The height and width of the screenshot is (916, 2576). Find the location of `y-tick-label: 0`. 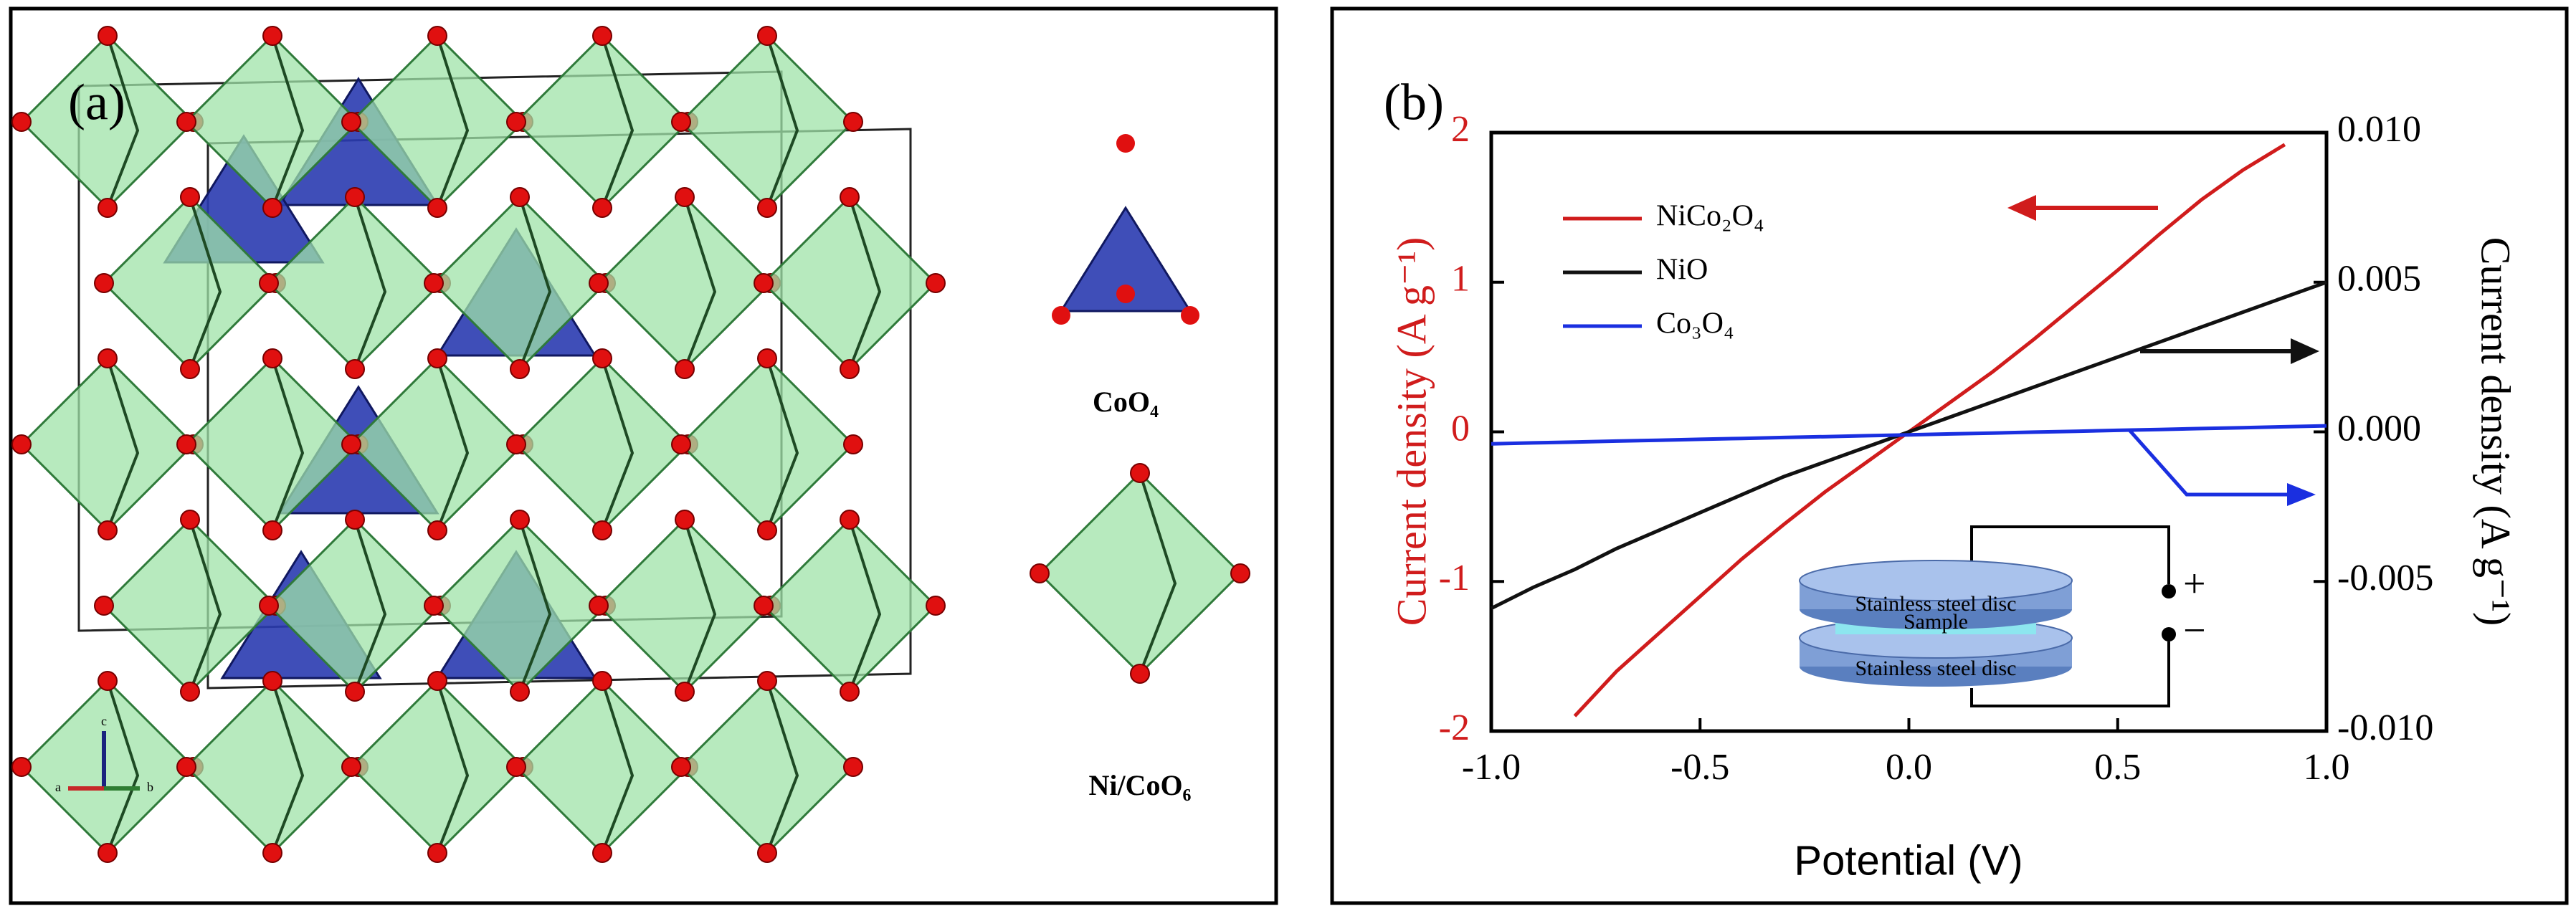

y-tick-label: 0 is located at coordinates (1461, 428).